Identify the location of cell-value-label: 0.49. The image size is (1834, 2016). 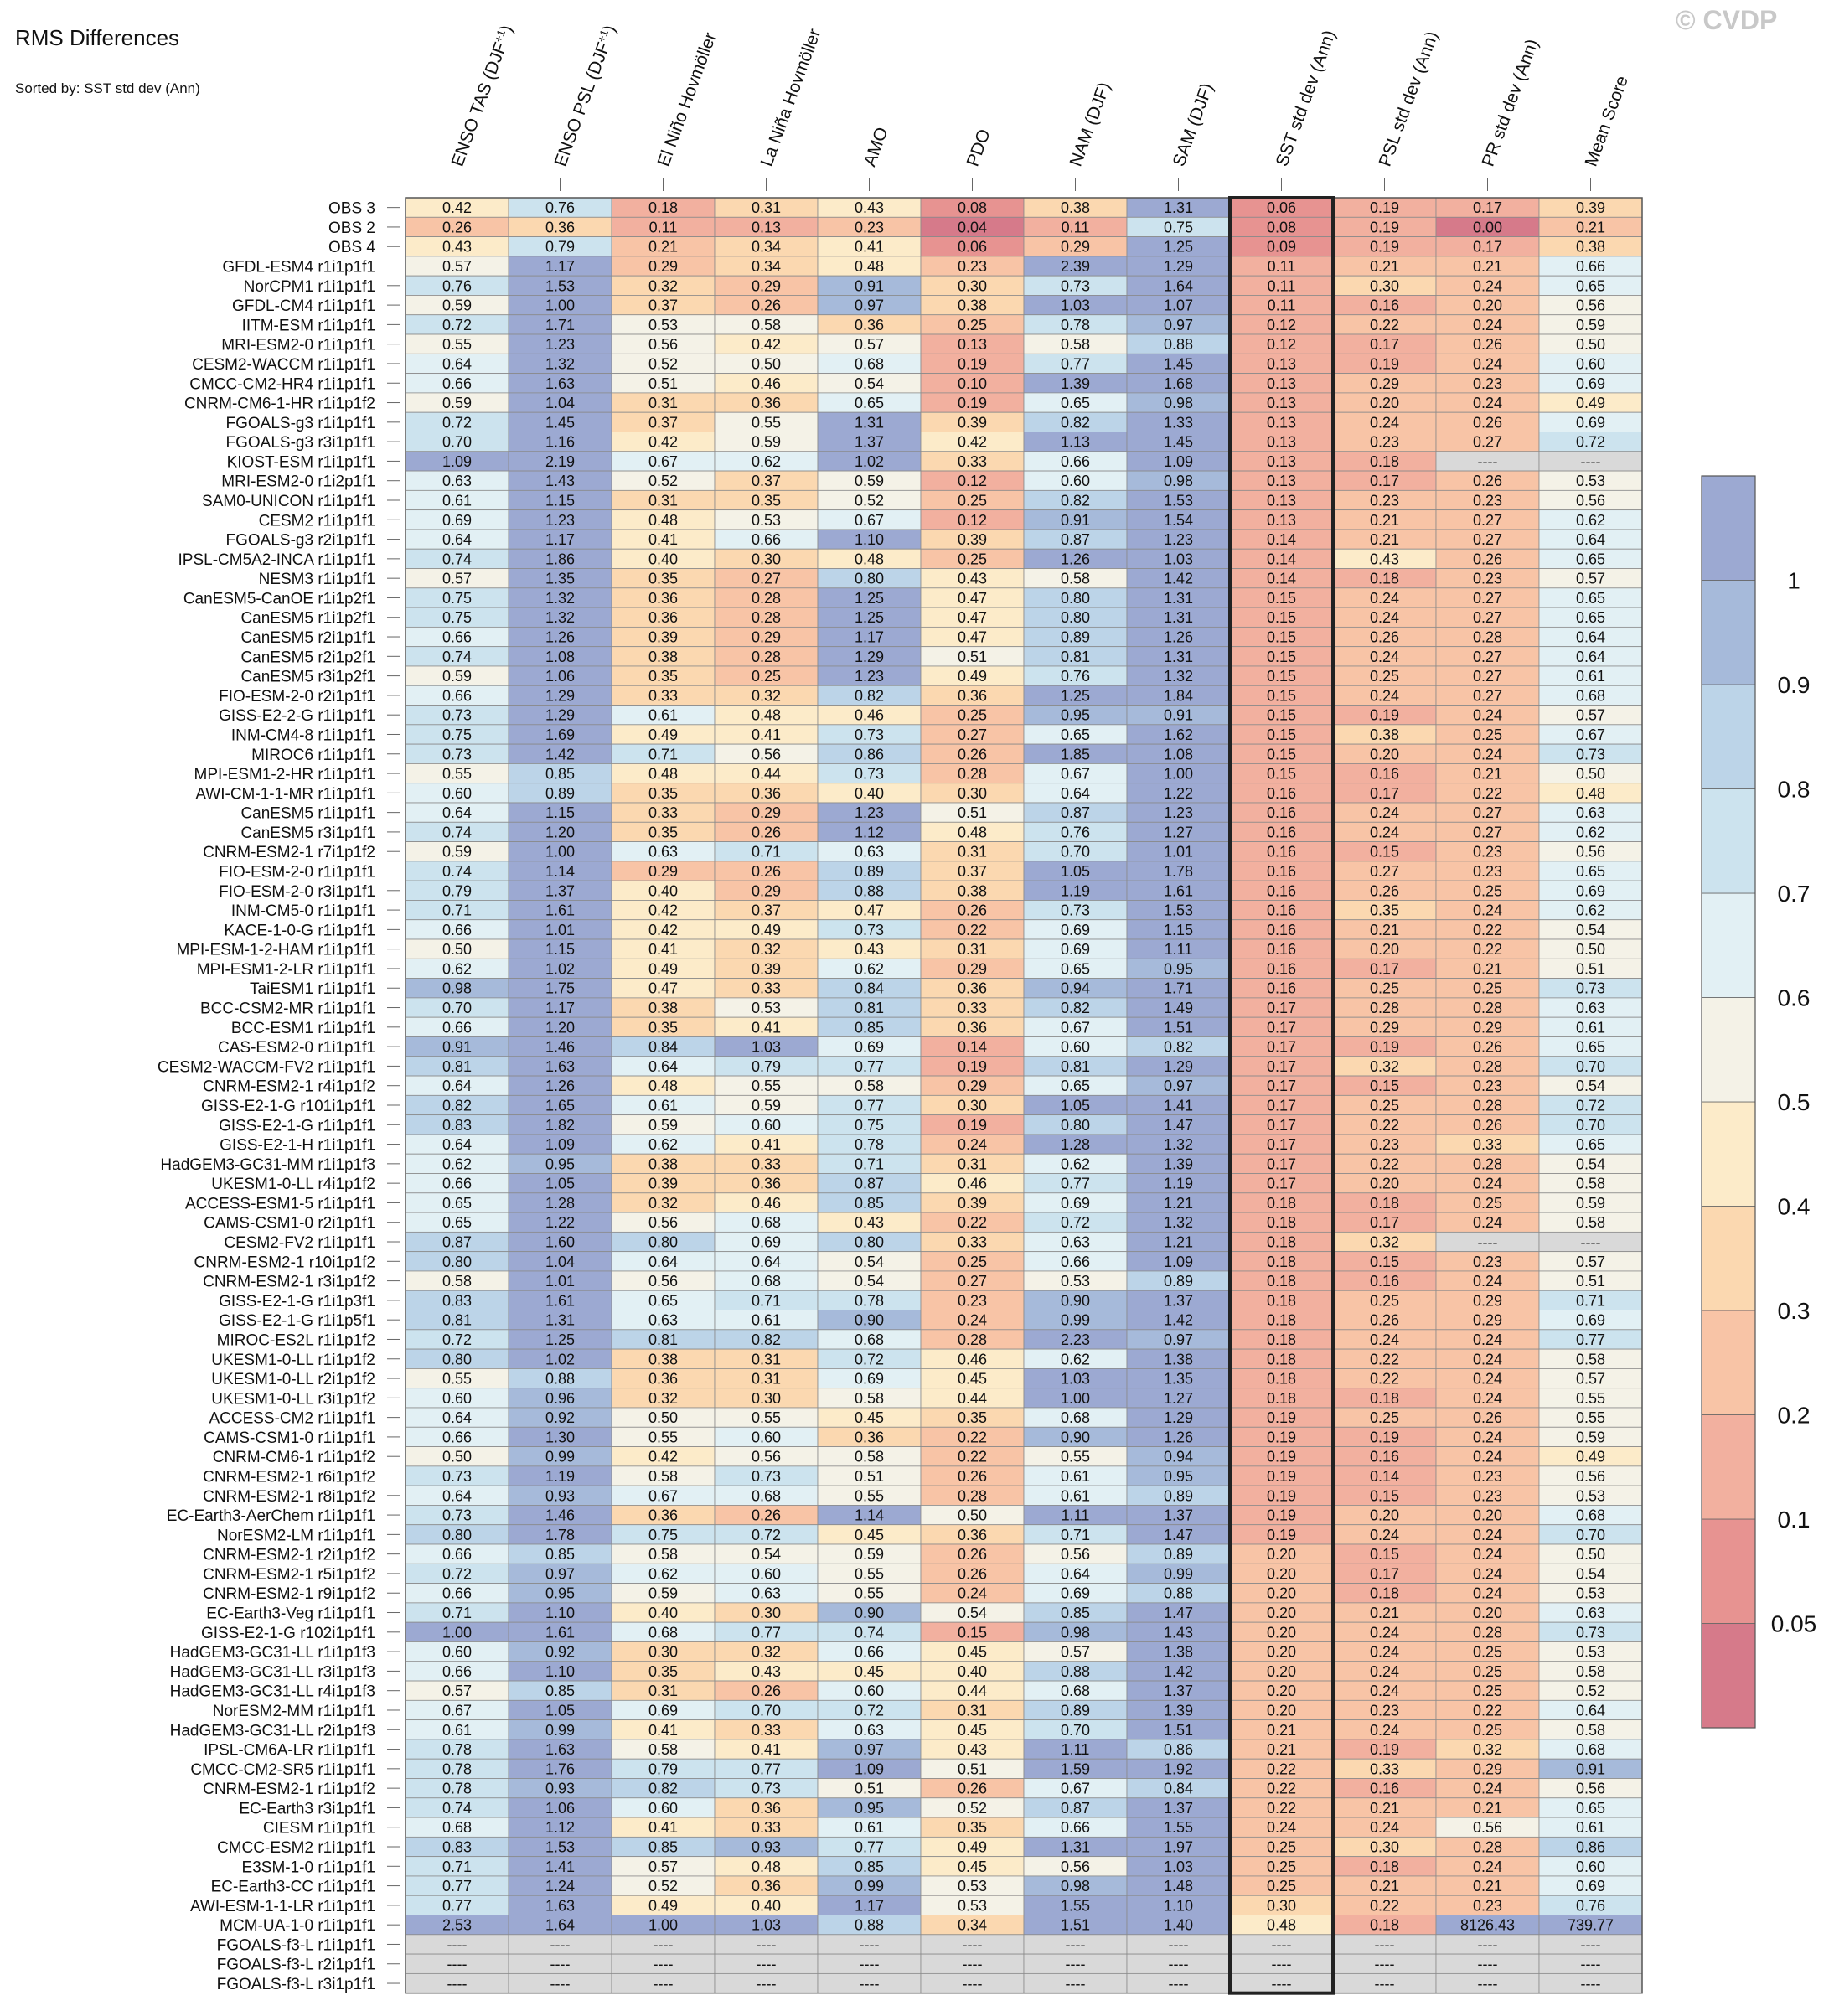
(1590, 1457).